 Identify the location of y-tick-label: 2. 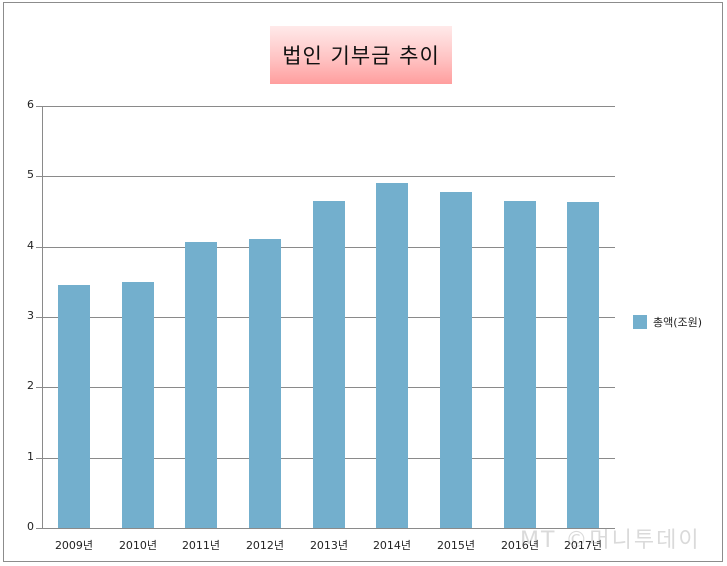
(30, 385).